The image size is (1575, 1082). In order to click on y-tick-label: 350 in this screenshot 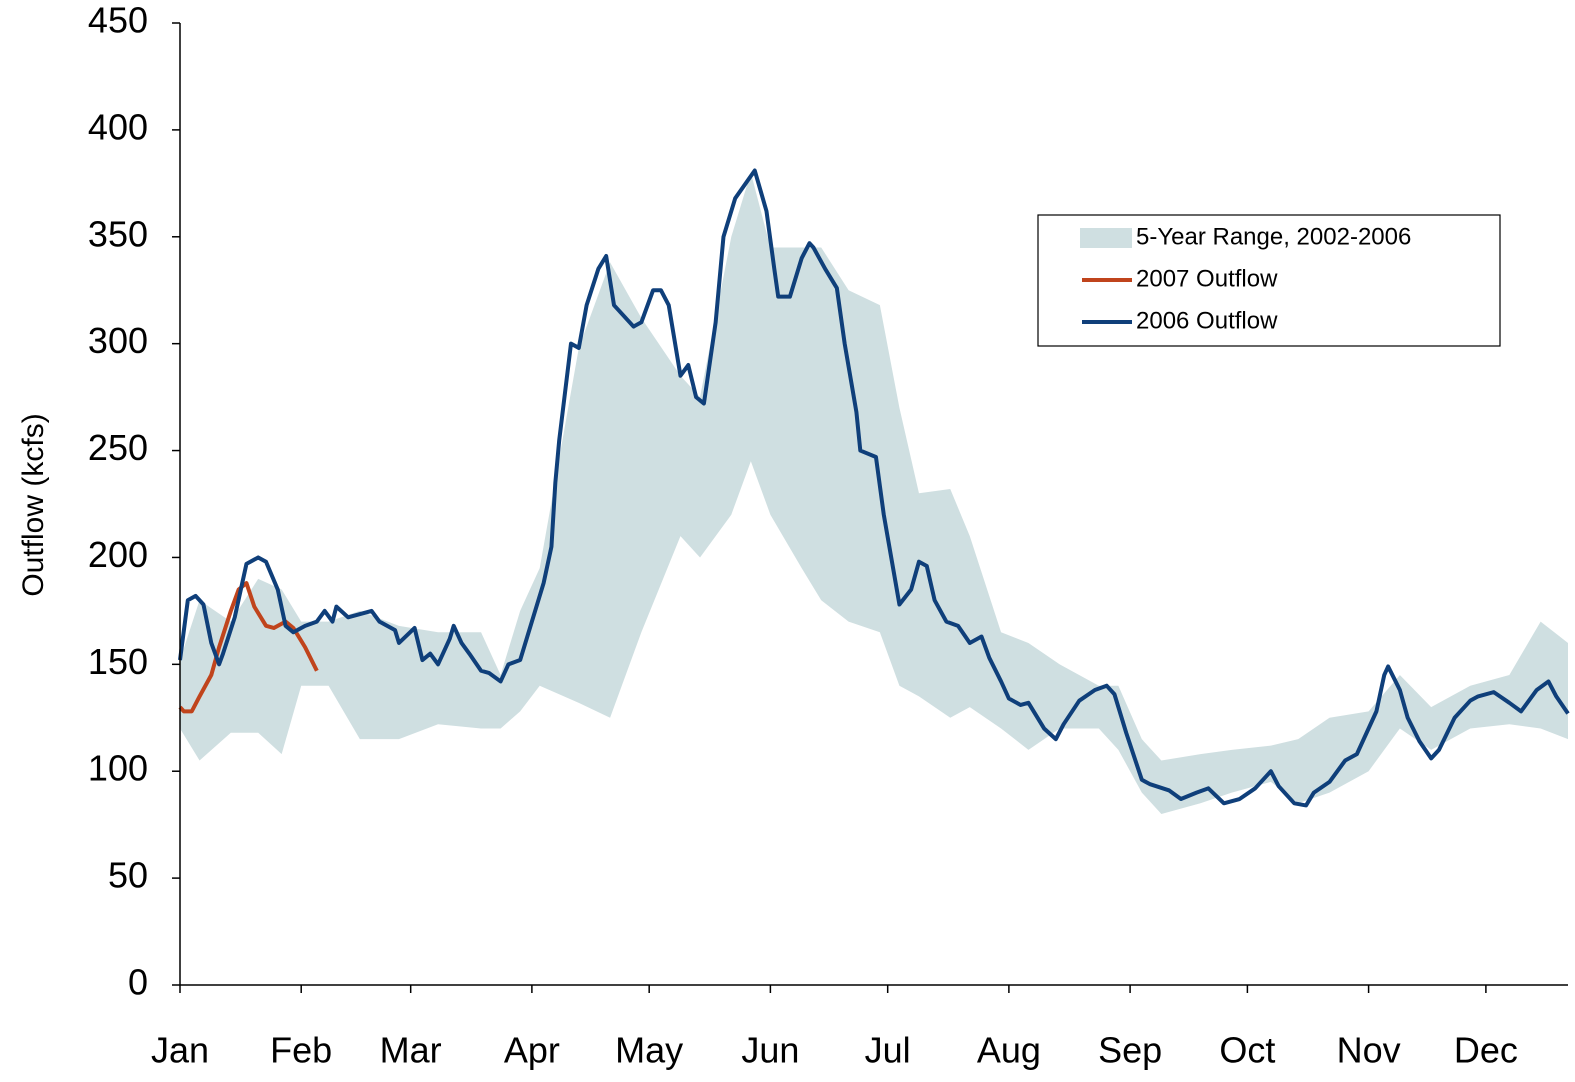, I will do `click(118, 233)`.